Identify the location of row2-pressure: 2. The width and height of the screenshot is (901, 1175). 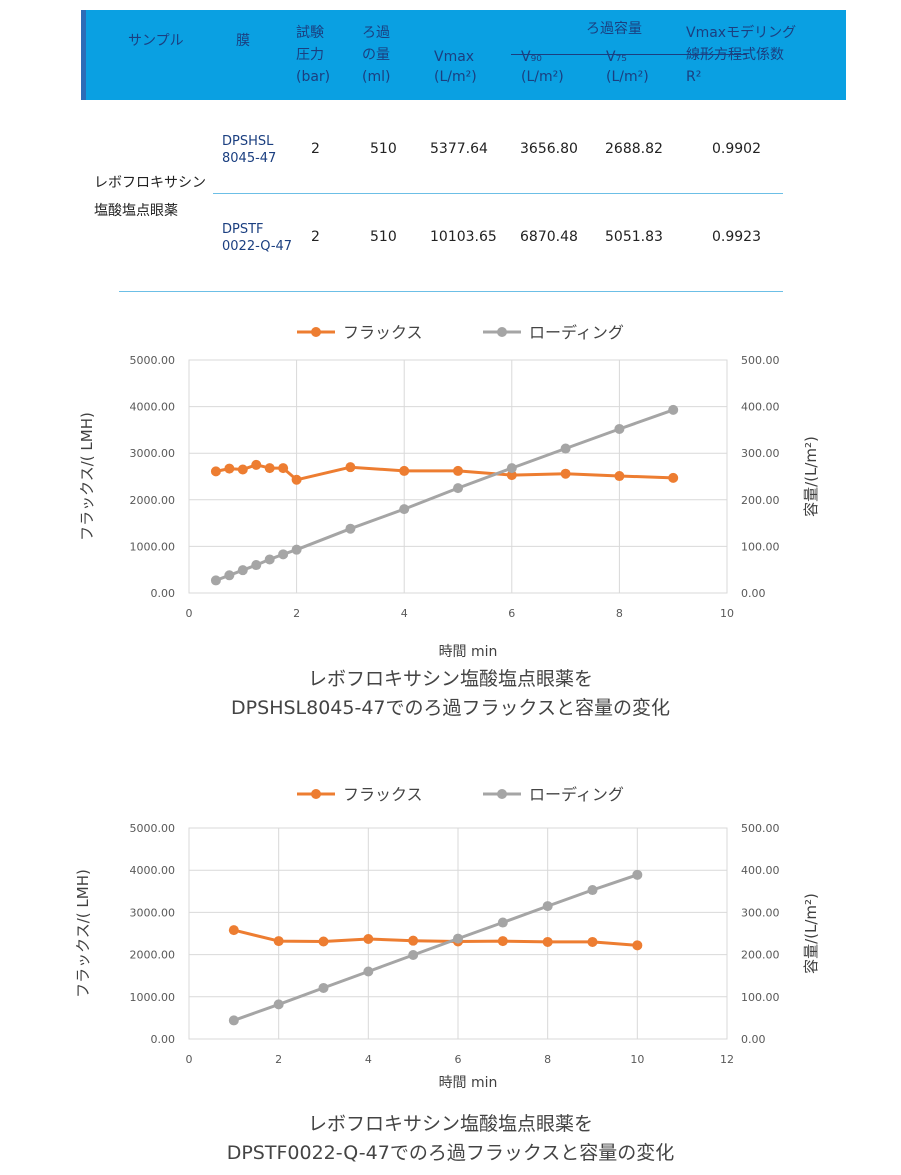
(315, 237).